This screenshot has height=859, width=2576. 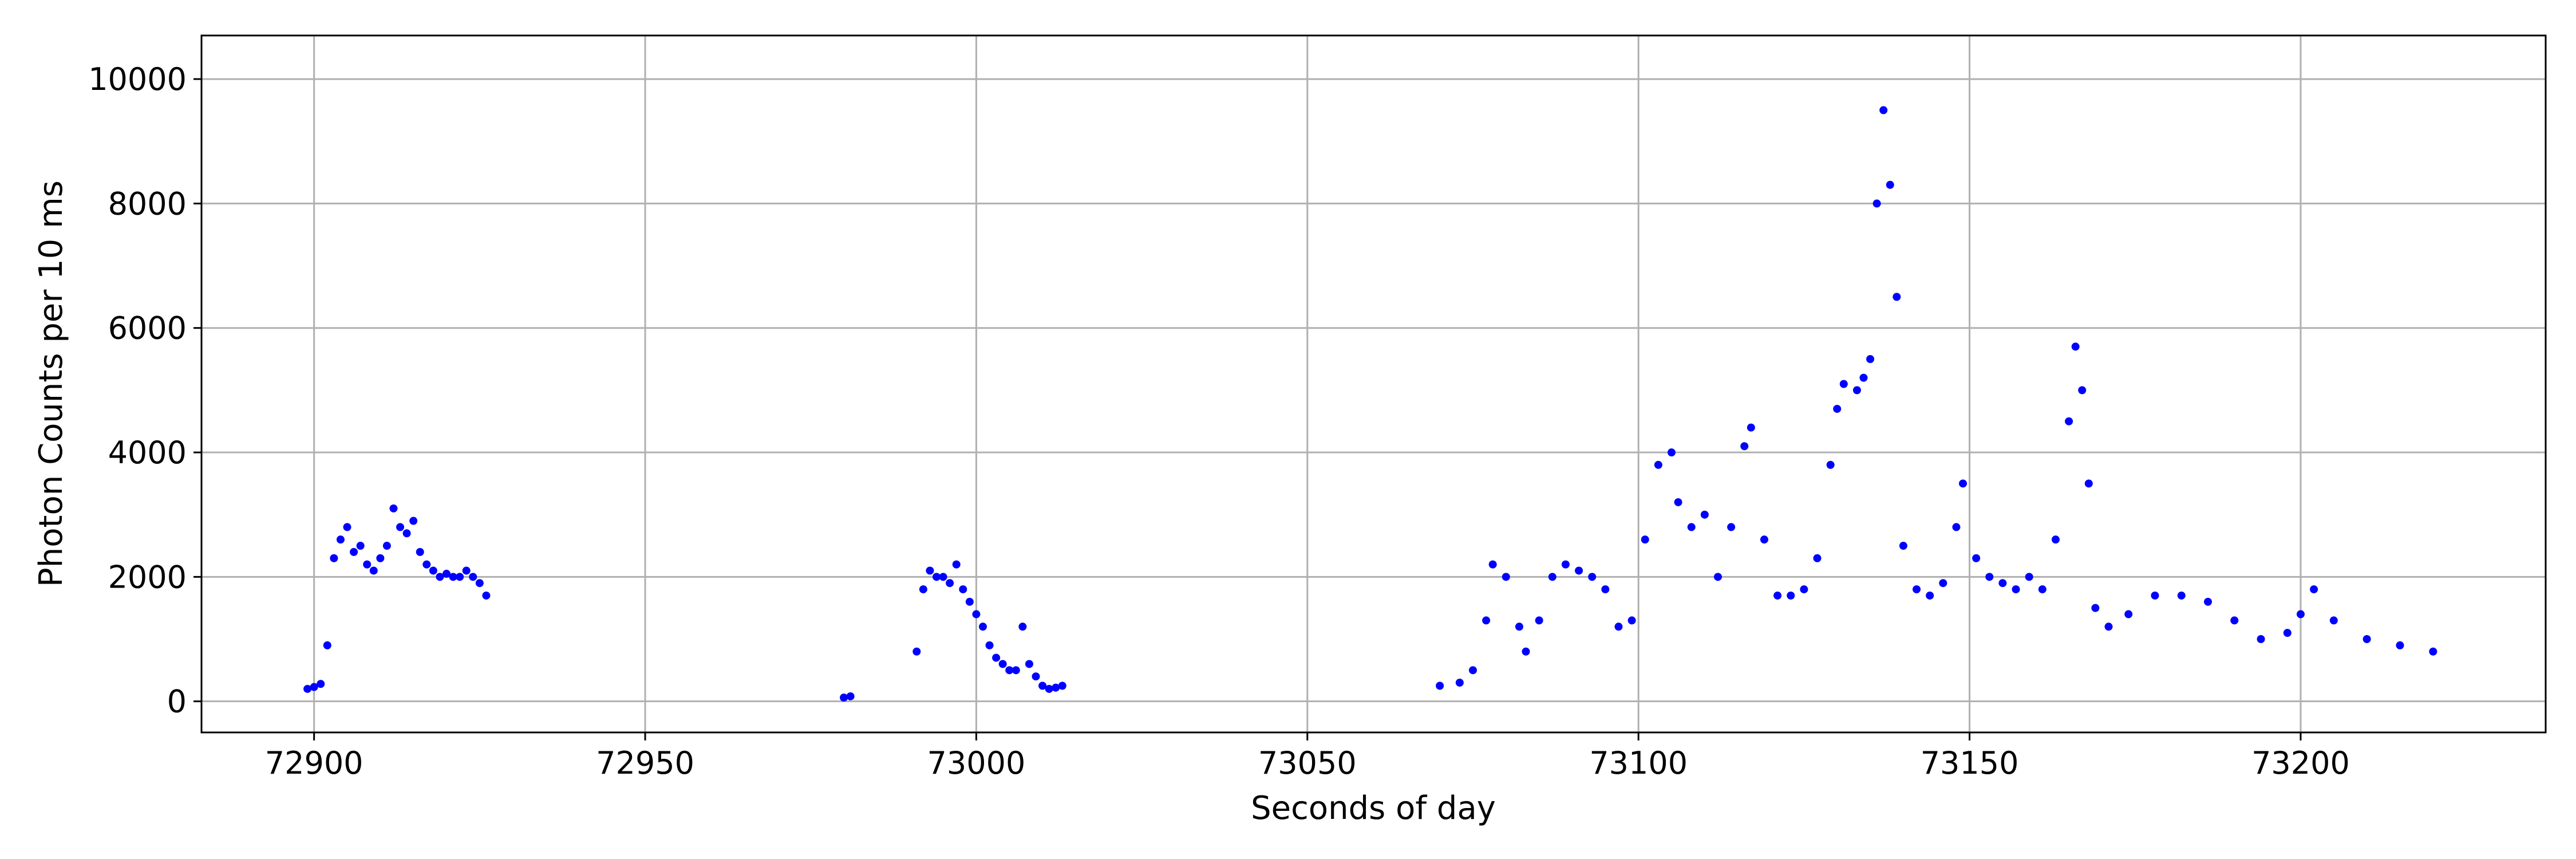 What do you see at coordinates (147, 577) in the screenshot?
I see `y-tick-label: 2000` at bounding box center [147, 577].